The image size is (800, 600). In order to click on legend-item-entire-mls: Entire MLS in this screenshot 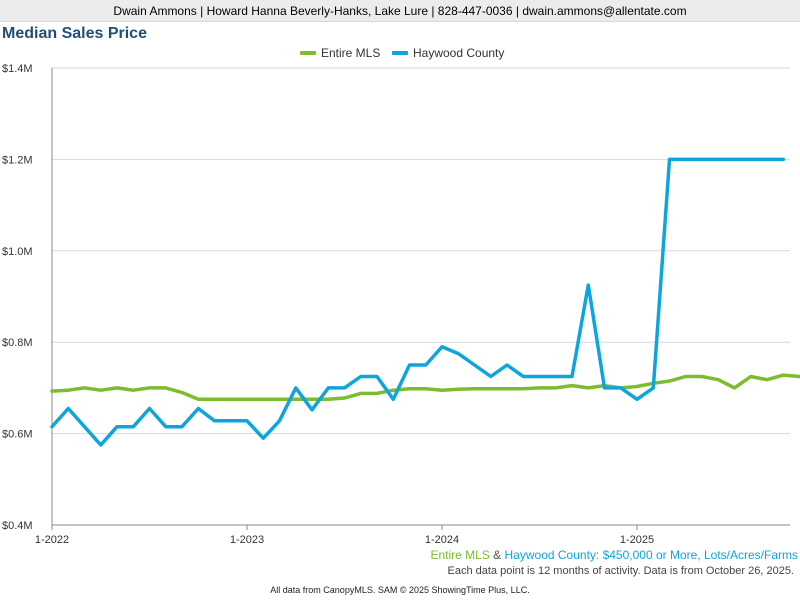, I will do `click(340, 53)`.